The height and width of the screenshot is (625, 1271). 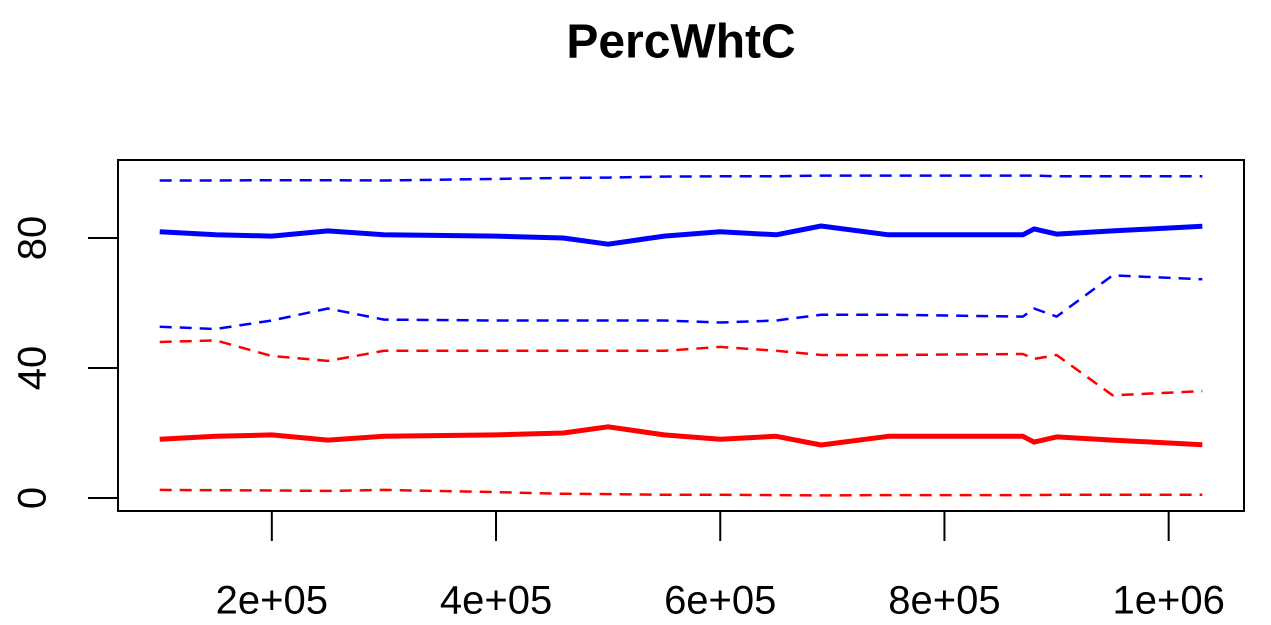 What do you see at coordinates (1168, 601) in the screenshot?
I see `x-tick-label: 1e+06` at bounding box center [1168, 601].